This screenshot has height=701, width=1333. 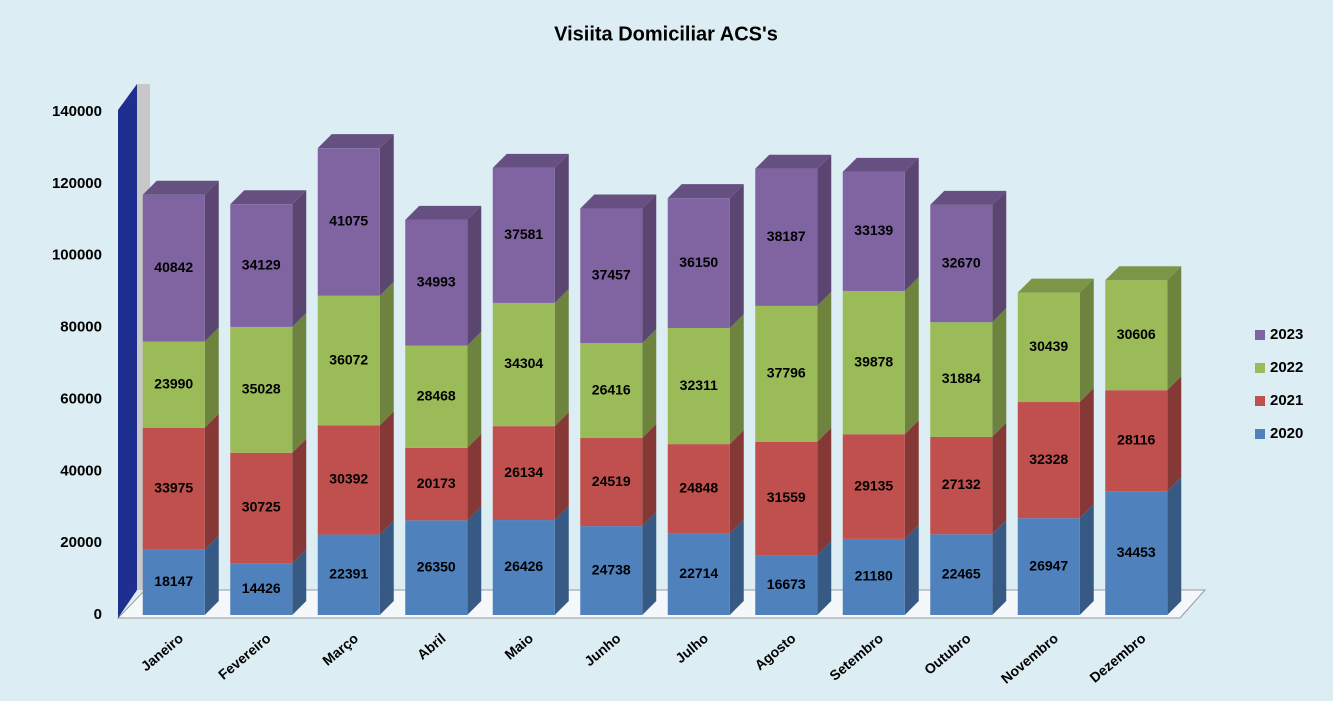 I want to click on x-tick-label: Agosto, so click(x=774, y=651).